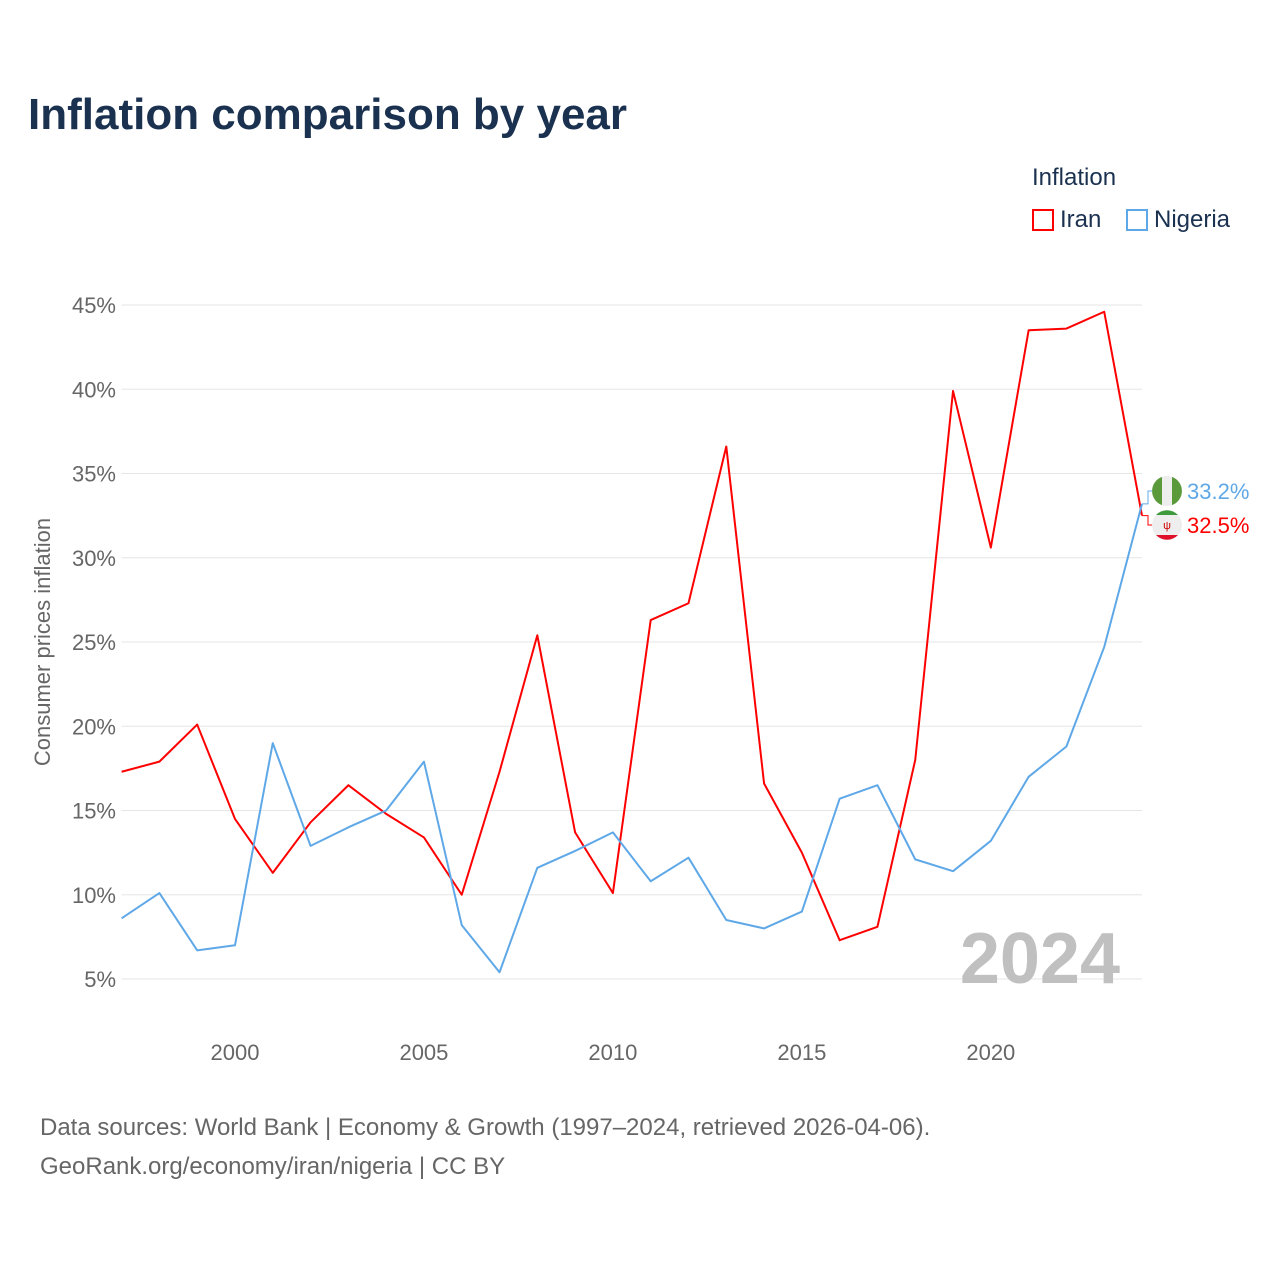 The image size is (1280, 1280). Describe the element at coordinates (94, 642) in the screenshot. I see `y-tick-label: 25%` at that location.